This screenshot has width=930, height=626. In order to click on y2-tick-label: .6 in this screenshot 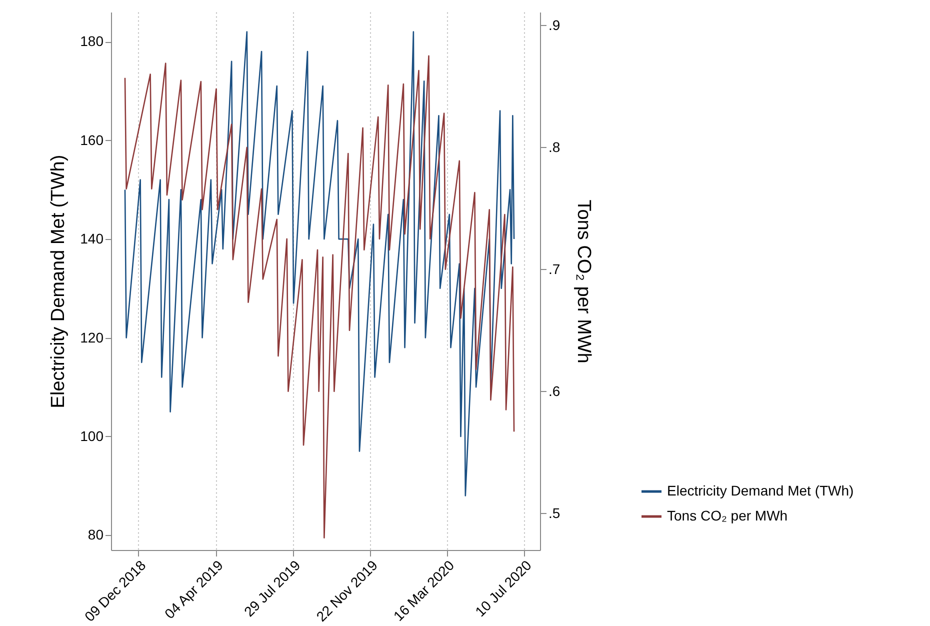, I will do `click(554, 390)`.